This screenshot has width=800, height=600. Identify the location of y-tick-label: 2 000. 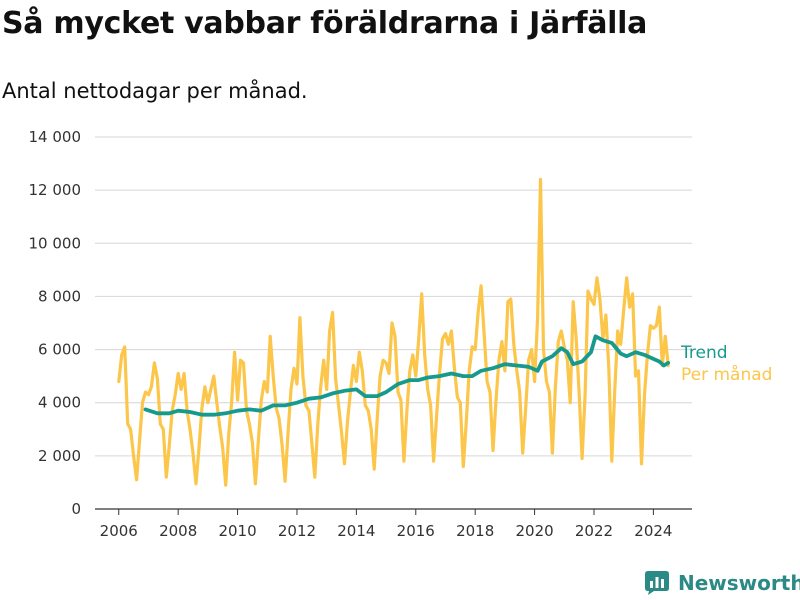
(59, 456).